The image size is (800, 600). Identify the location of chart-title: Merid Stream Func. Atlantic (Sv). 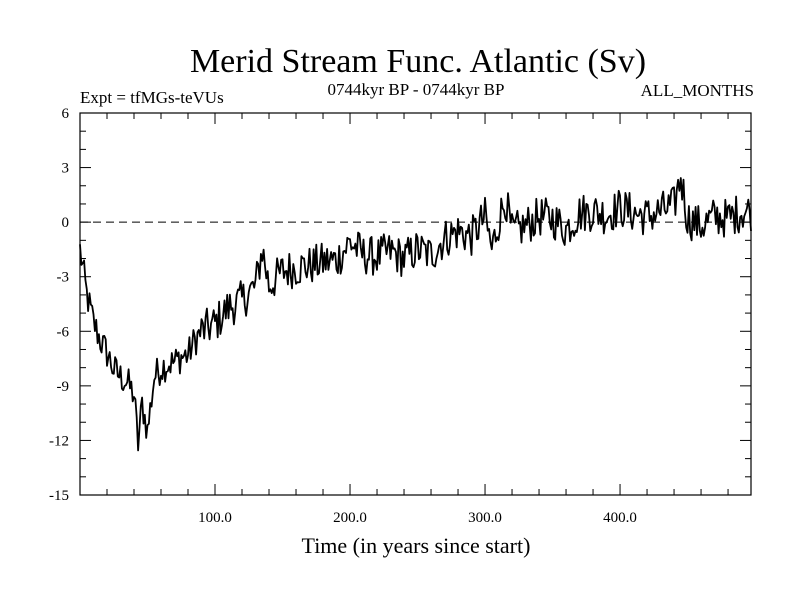
(418, 61).